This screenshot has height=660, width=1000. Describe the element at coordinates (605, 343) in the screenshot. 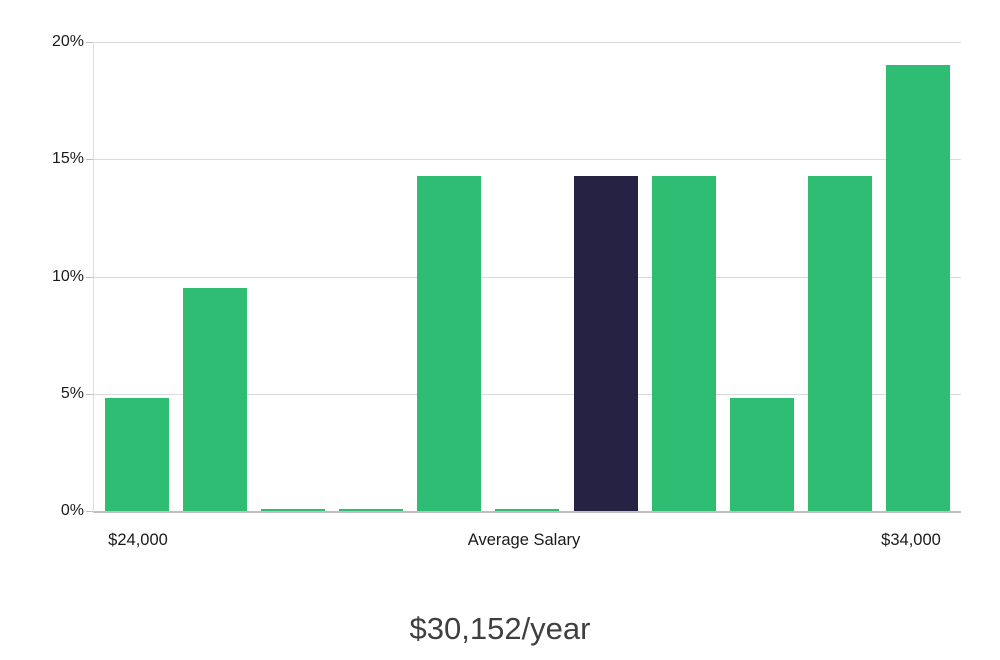

I see `bar-average-salary-highlighted` at that location.